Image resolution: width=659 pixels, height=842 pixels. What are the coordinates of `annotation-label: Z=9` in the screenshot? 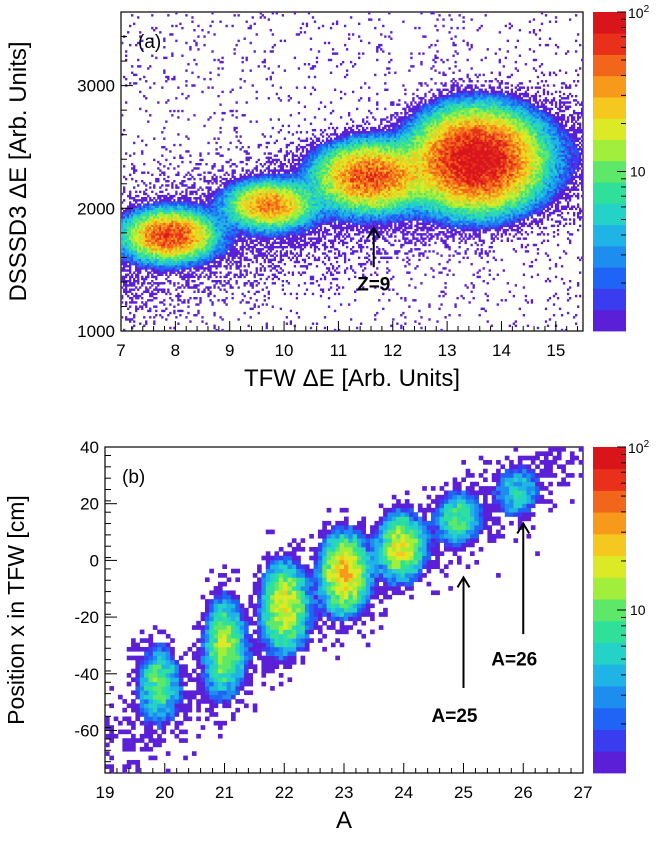 It's located at (373, 285).